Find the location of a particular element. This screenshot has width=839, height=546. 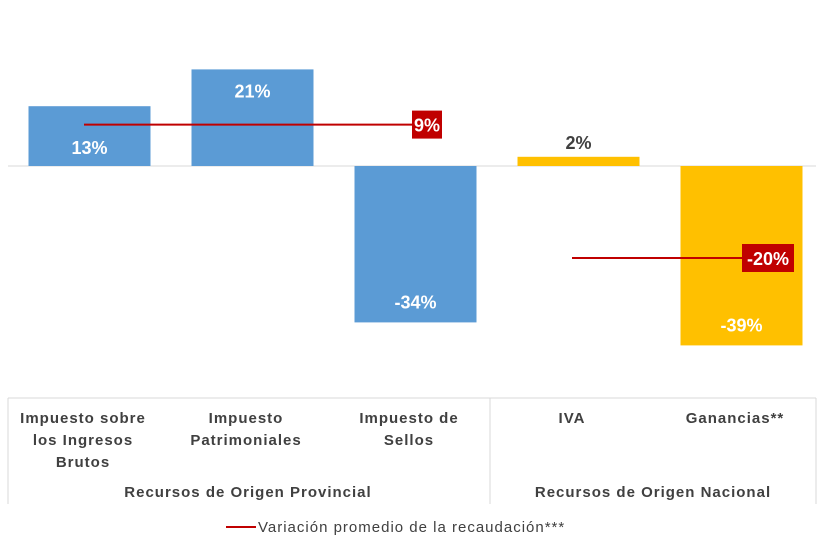

average-label-1: 9% is located at coordinates (427, 126).